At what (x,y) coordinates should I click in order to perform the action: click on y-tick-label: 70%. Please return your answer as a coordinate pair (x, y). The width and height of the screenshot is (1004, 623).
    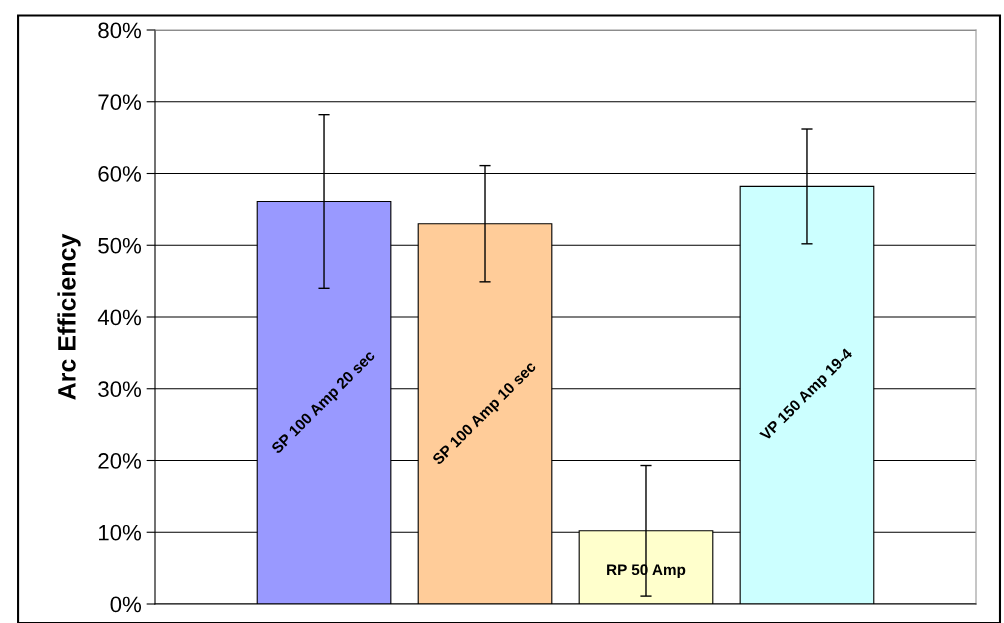
    Looking at the image, I should click on (120, 102).